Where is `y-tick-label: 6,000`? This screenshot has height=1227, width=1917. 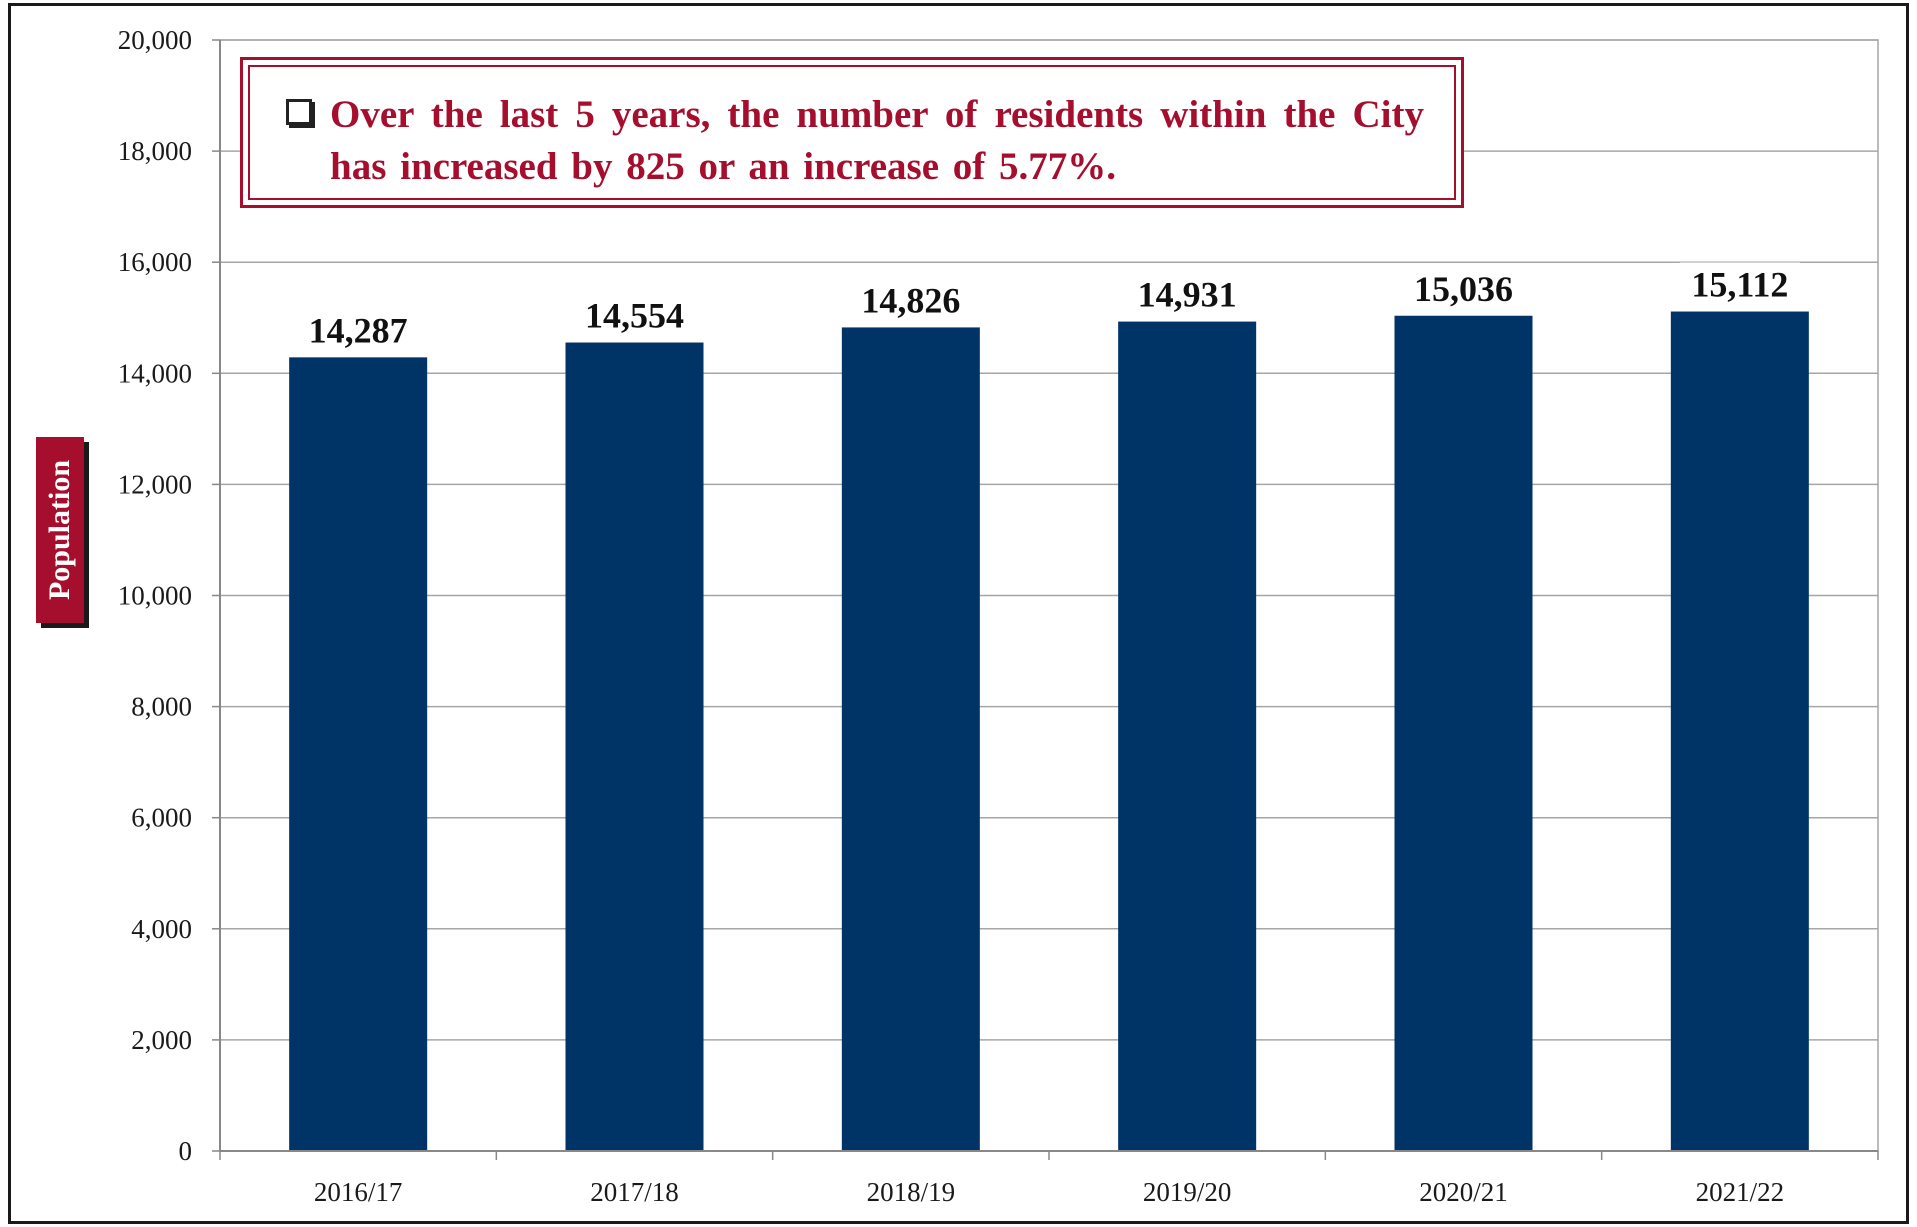 y-tick-label: 6,000 is located at coordinates (161, 818).